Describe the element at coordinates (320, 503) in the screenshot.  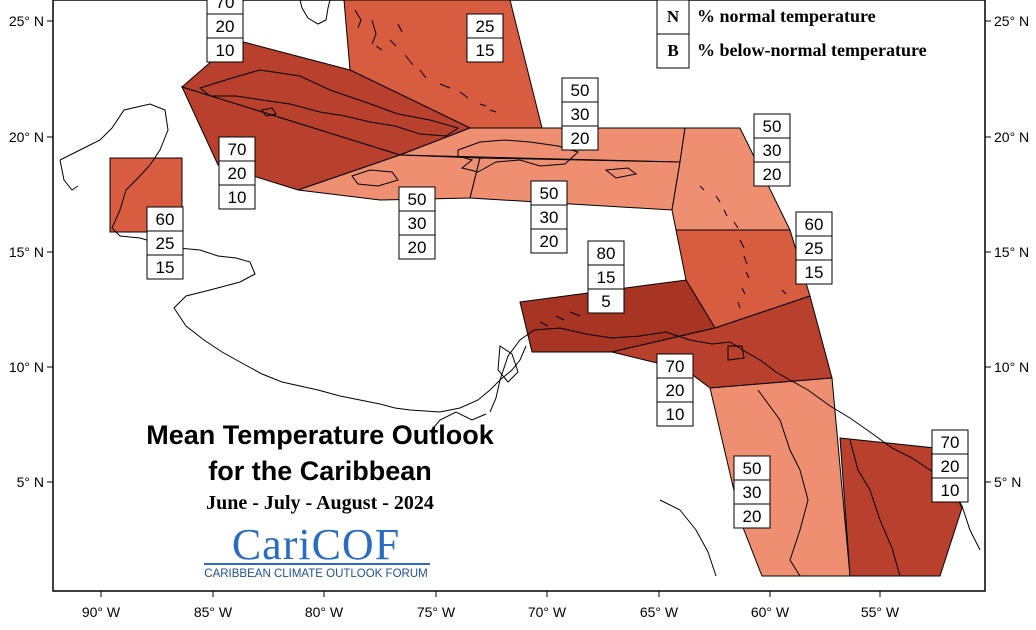
I see `period-subtitle: June - July - August - 2024` at that location.